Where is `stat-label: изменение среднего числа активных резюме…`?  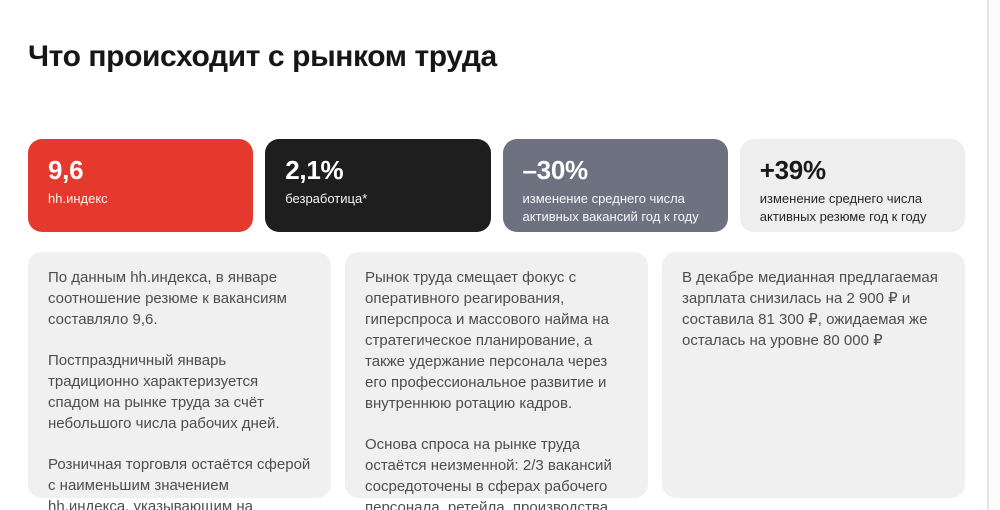
stat-label: изменение среднего числа активных резюме… is located at coordinates (843, 207).